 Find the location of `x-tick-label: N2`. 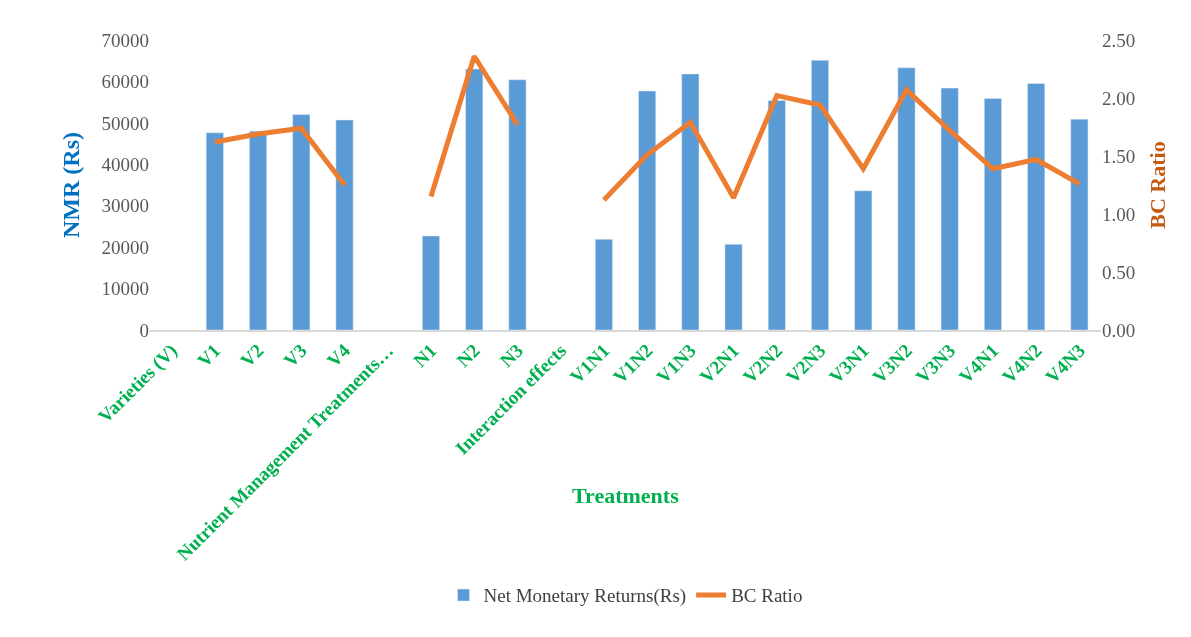

x-tick-label: N2 is located at coordinates (468, 355).